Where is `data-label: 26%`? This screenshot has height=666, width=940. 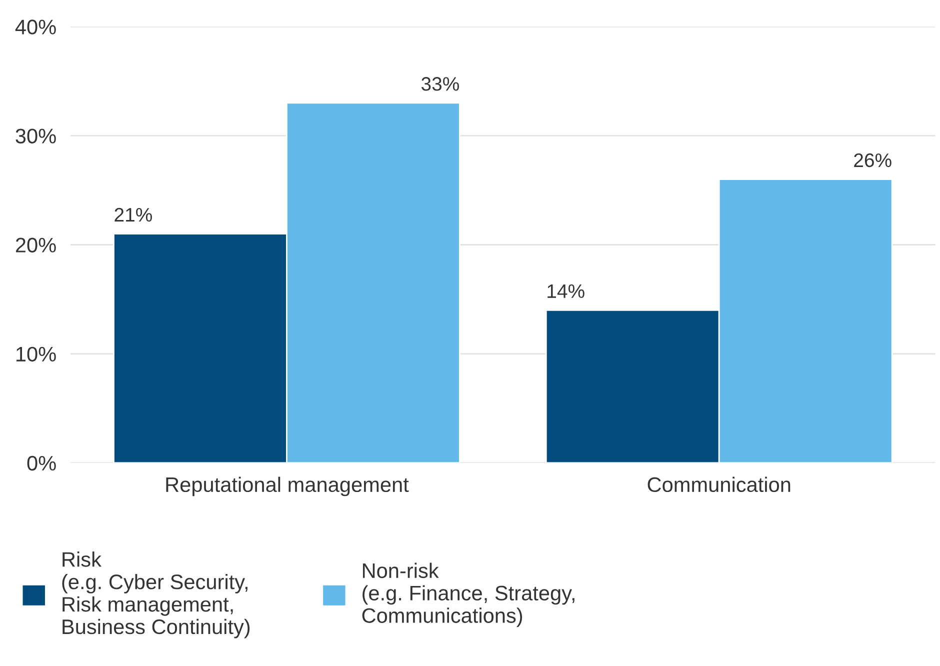 data-label: 26% is located at coordinates (873, 160).